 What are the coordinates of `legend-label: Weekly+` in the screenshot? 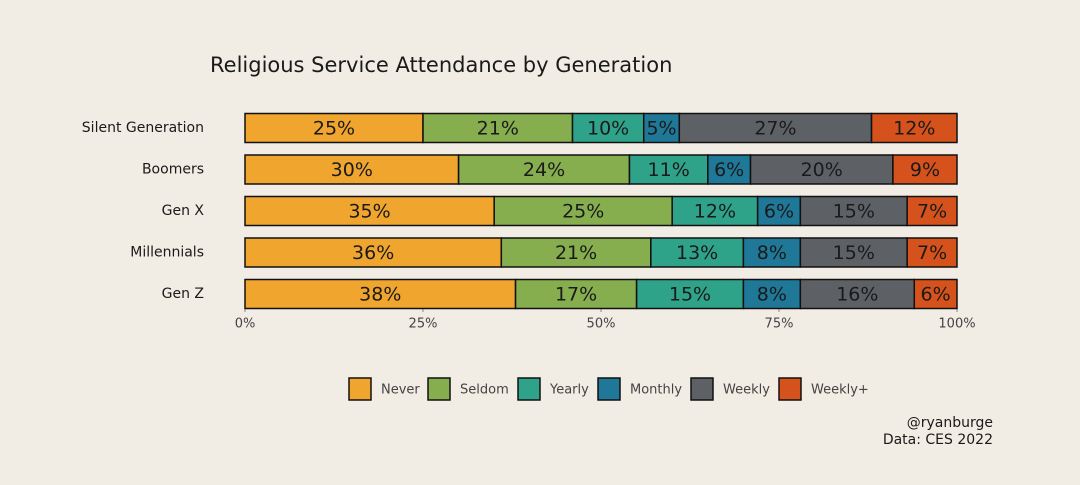 It's located at (840, 390).